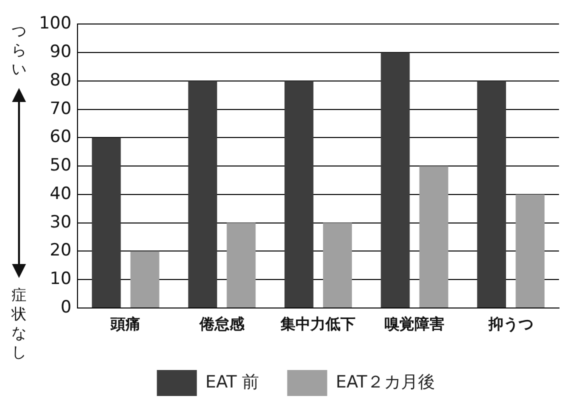  Describe the element at coordinates (61, 194) in the screenshot. I see `y-tick-label: 40` at that location.